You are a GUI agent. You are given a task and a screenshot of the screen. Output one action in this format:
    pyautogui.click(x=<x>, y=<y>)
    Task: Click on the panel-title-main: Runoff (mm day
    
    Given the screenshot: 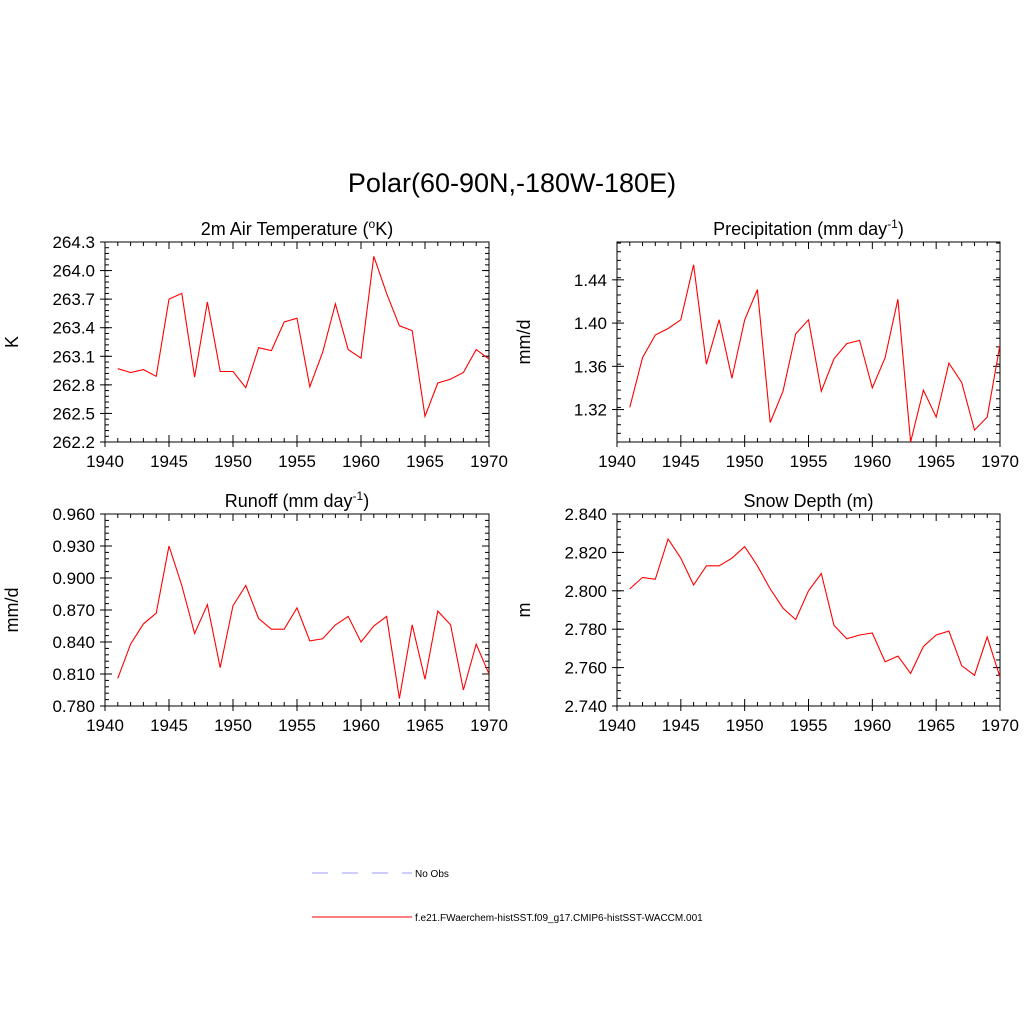 What is the action you would take?
    pyautogui.click(x=289, y=501)
    